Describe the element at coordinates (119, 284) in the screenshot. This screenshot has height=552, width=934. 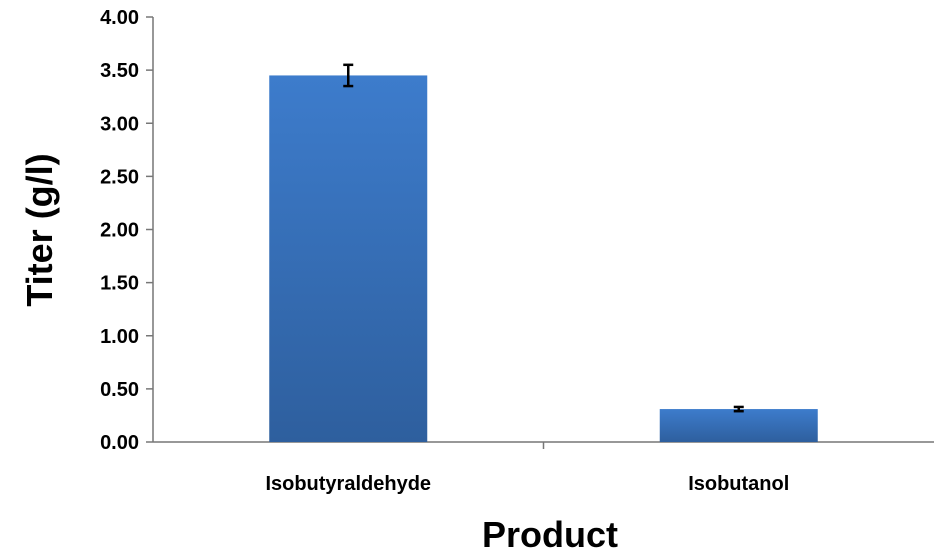
I see `y-tick-label: 1.50` at that location.